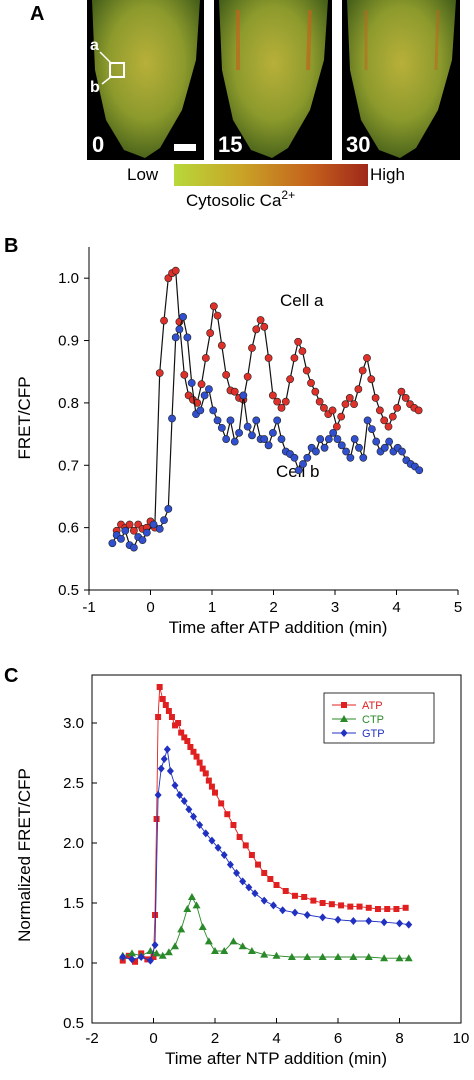  What do you see at coordinates (185, 147) in the screenshot?
I see `scale-bar` at bounding box center [185, 147].